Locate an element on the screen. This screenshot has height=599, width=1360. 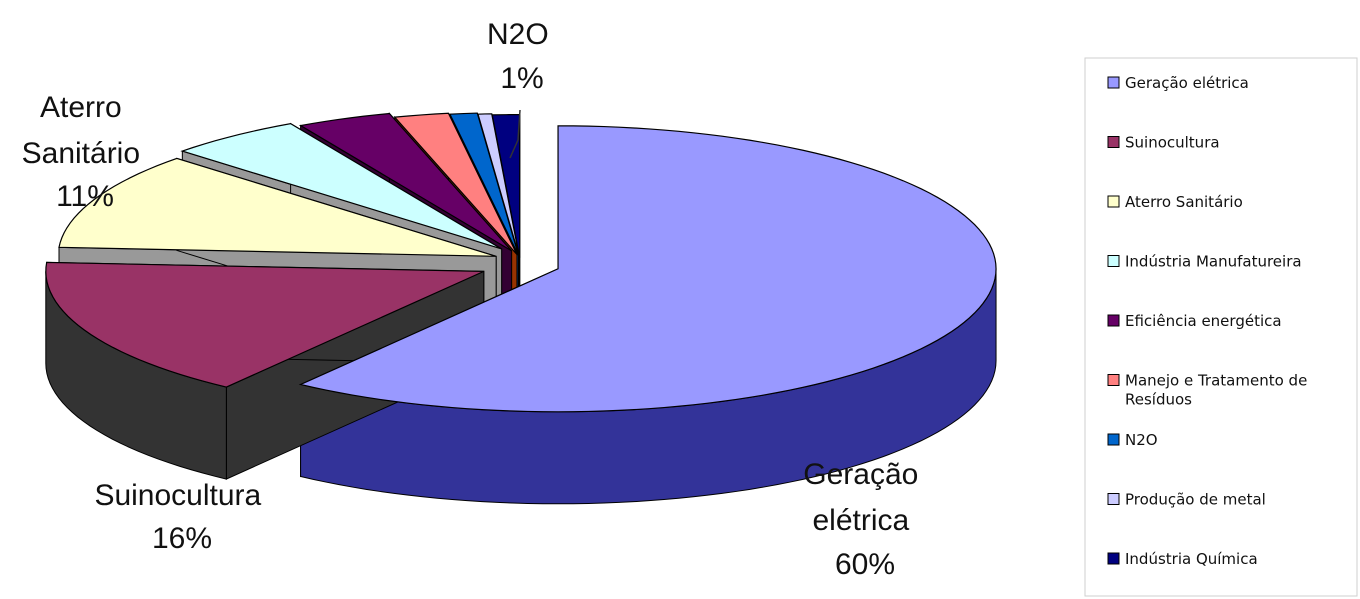
pie-slice-aterro-sanitario is located at coordinates (277, 207).